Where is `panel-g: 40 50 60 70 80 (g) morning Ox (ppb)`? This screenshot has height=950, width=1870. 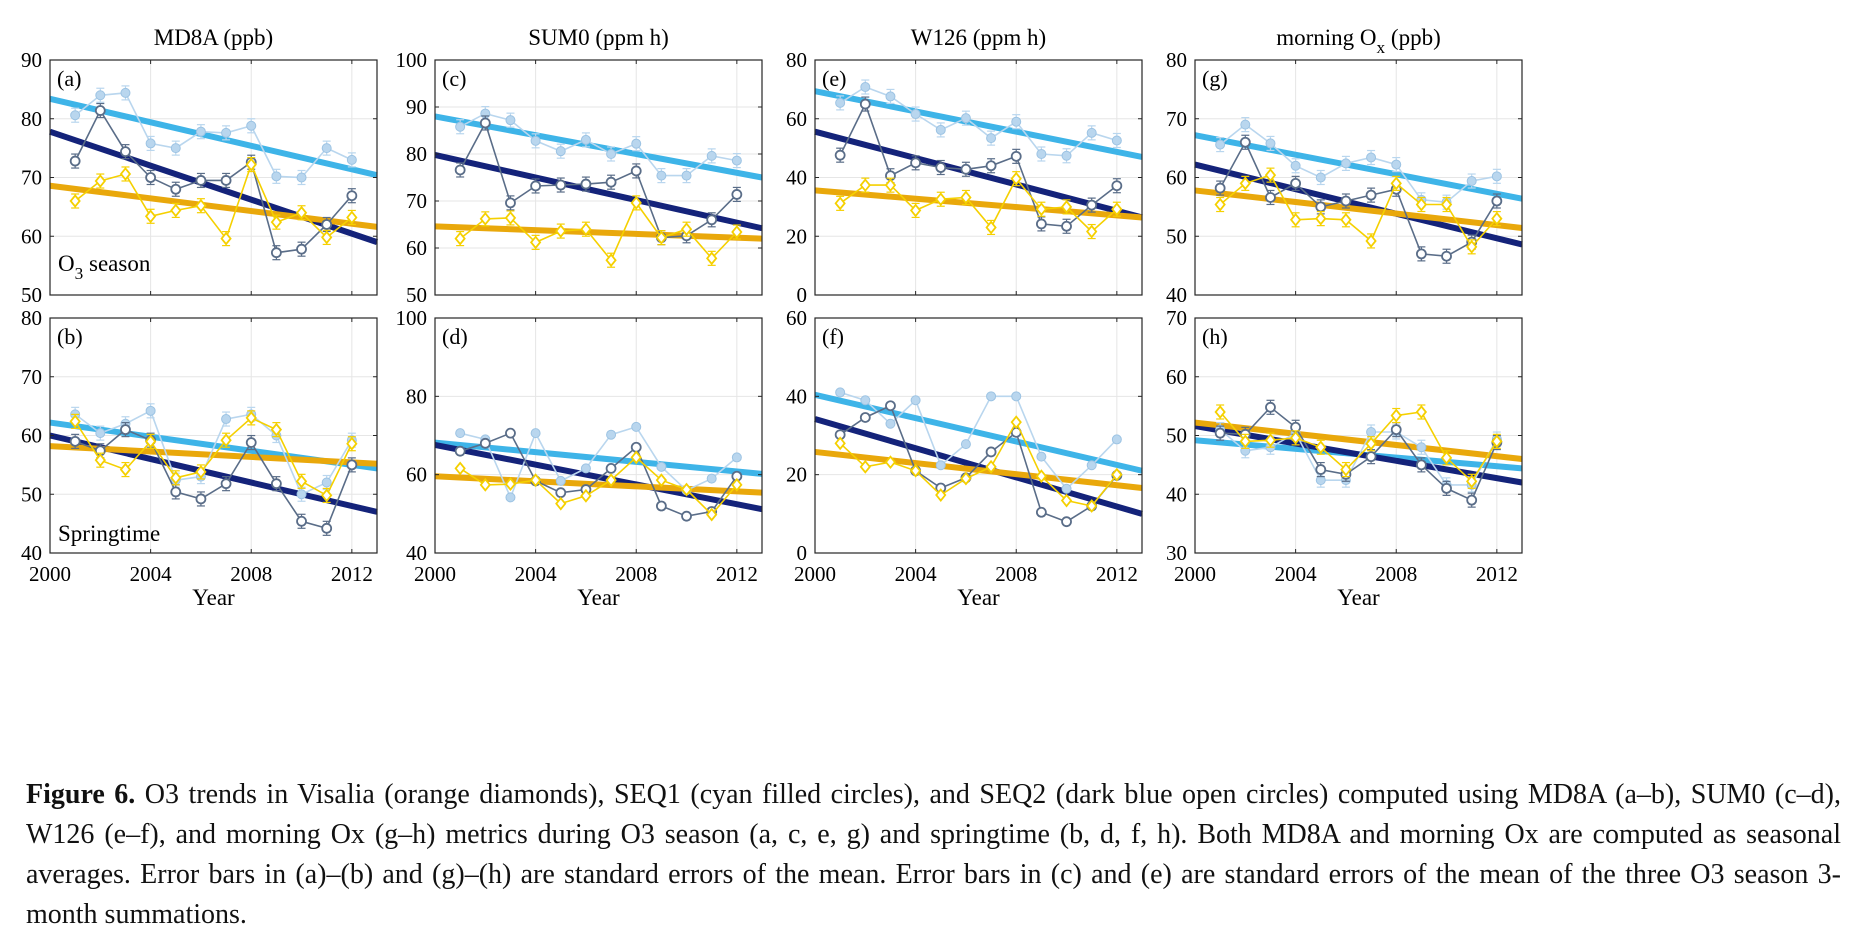
panel-g: 40 50 60 70 80 (g) morning Ox (ppb) is located at coordinates (1344, 166).